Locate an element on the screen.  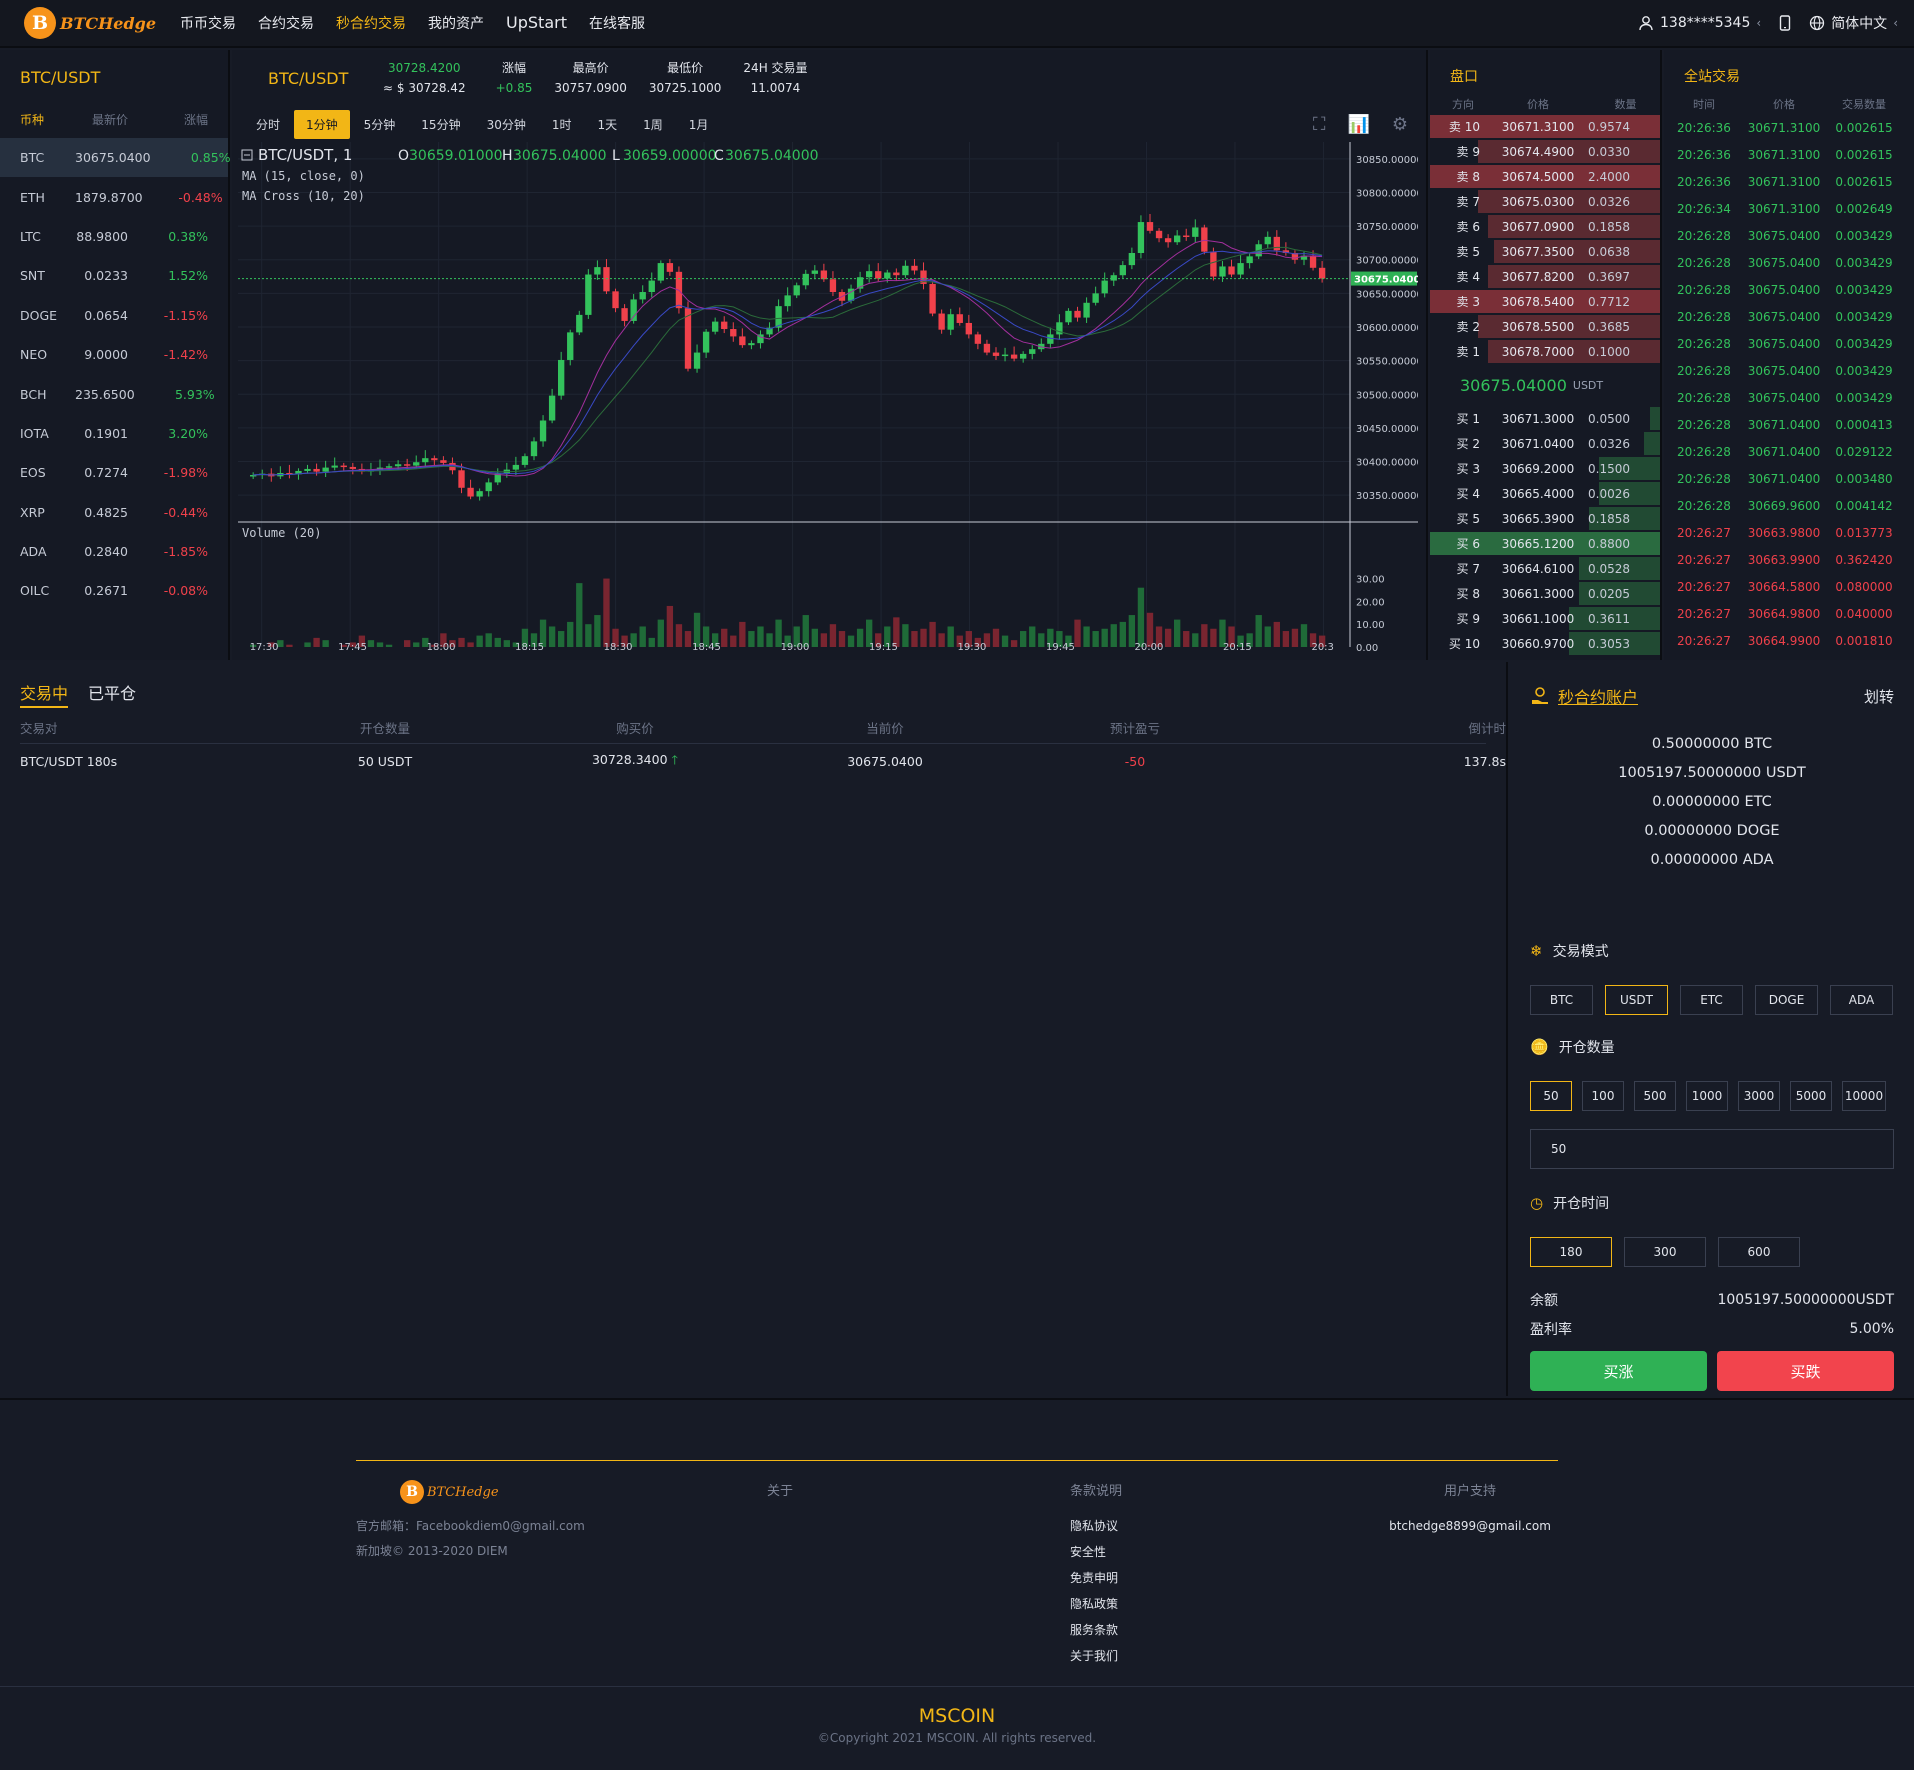
bid-row: 买 9 30661.1000 0.3611 is located at coordinates (1545, 618).